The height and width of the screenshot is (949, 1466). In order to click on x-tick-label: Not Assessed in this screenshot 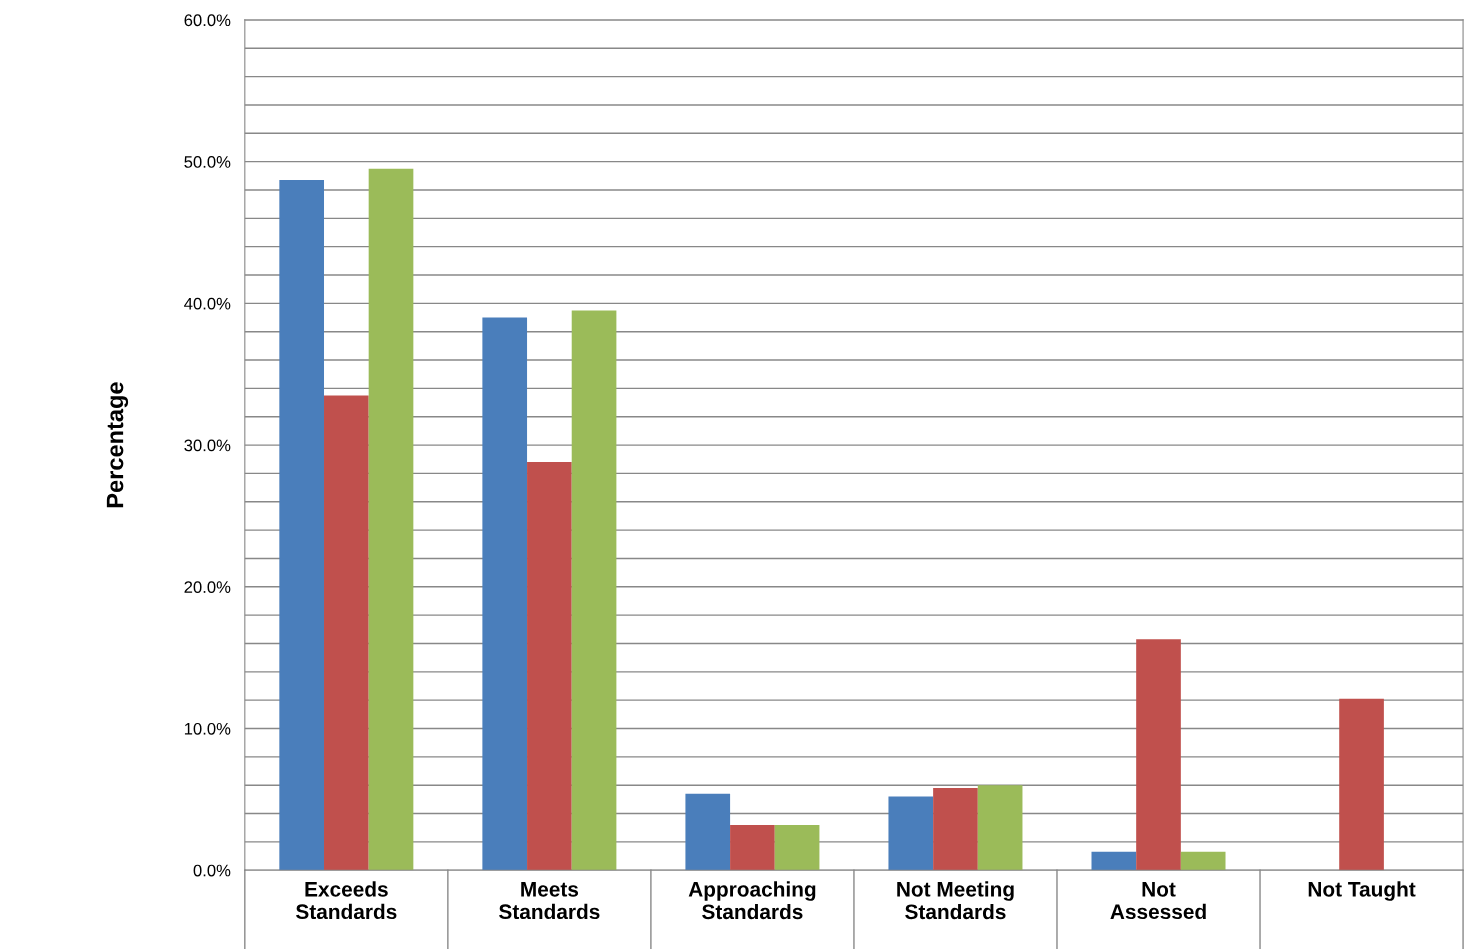, I will do `click(1158, 901)`.